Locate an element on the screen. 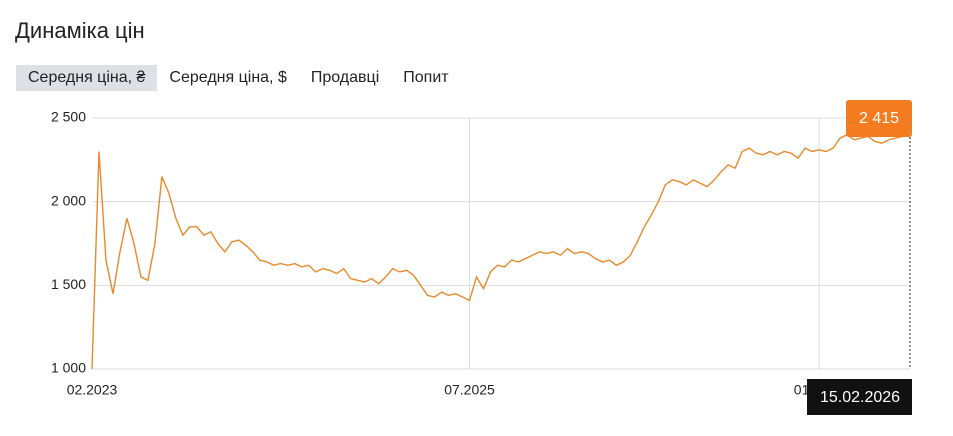 The height and width of the screenshot is (436, 953). tab: Попит is located at coordinates (426, 77).